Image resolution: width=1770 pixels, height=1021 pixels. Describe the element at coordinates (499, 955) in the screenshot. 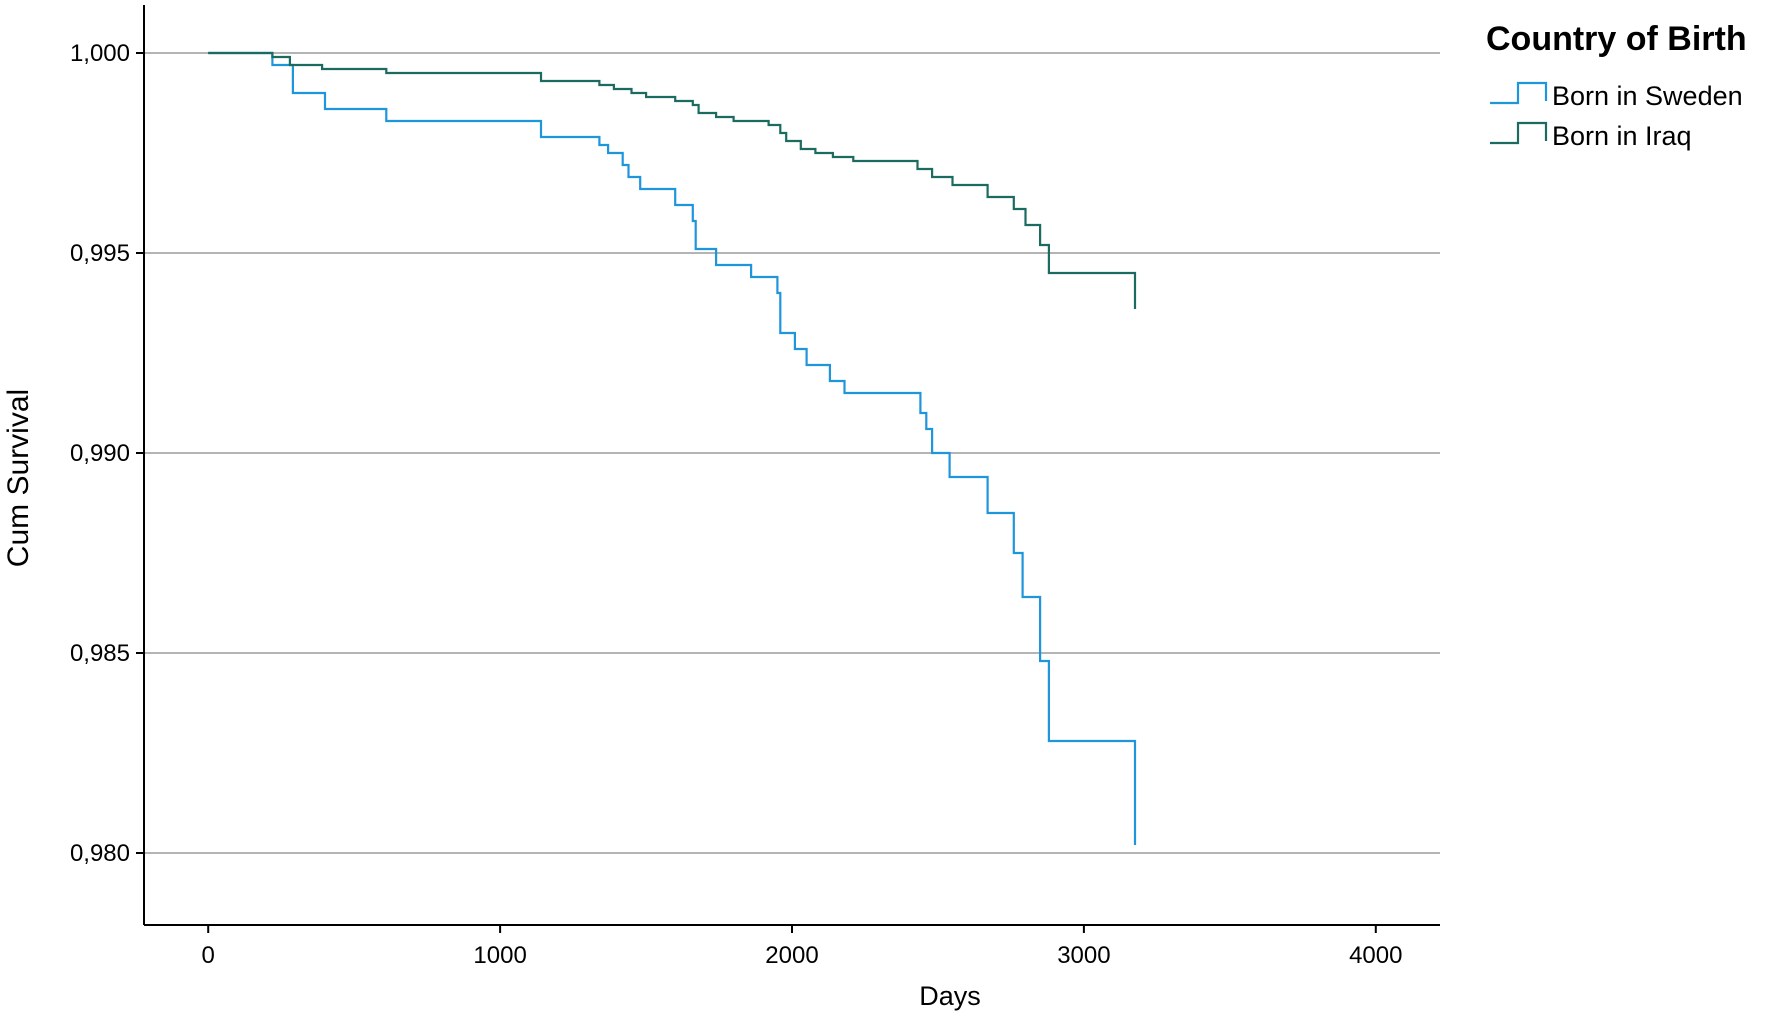

I see `x-tick-label: 1000` at that location.